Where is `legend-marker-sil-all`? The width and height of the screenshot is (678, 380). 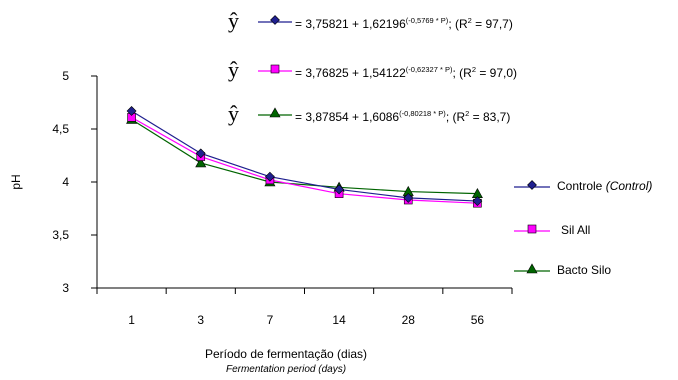
legend-marker-sil-all is located at coordinates (532, 229).